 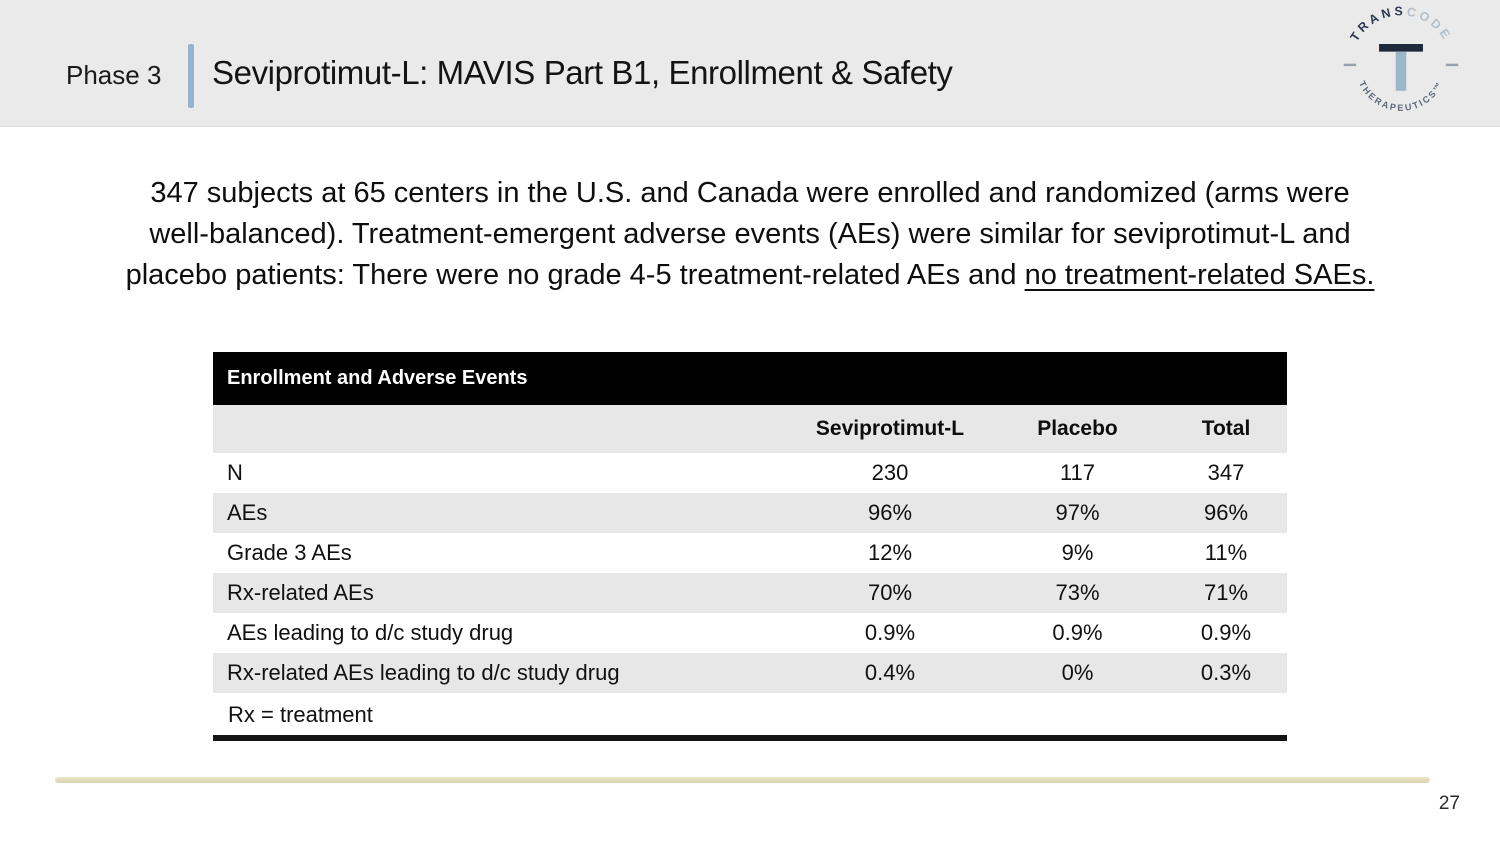 I want to click on logo-arc-top-dark: TRANS, so click(x=1376, y=24).